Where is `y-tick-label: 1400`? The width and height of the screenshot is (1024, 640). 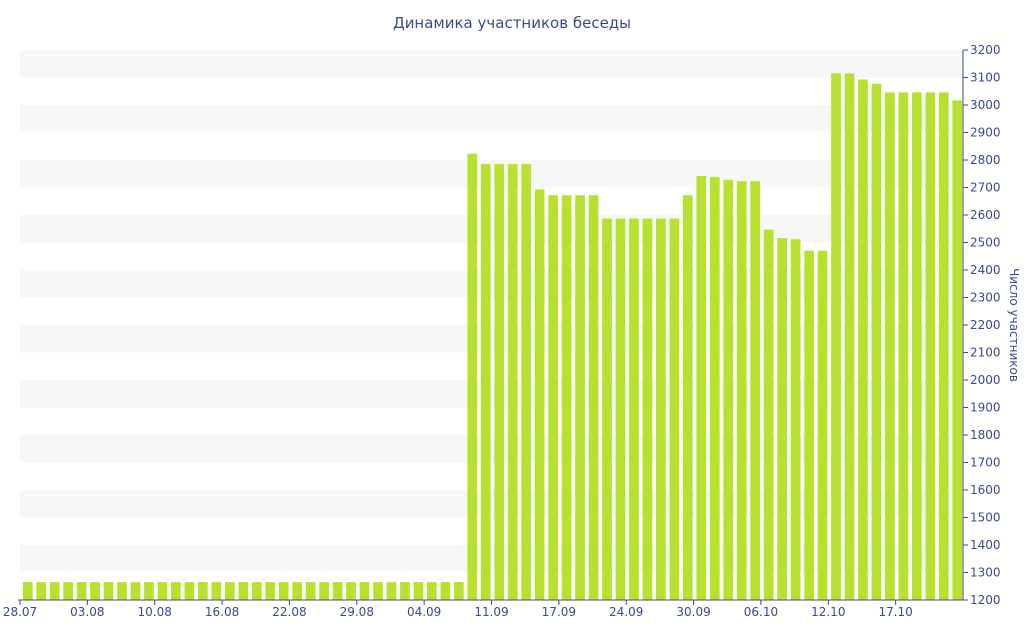
y-tick-label: 1400 is located at coordinates (985, 545).